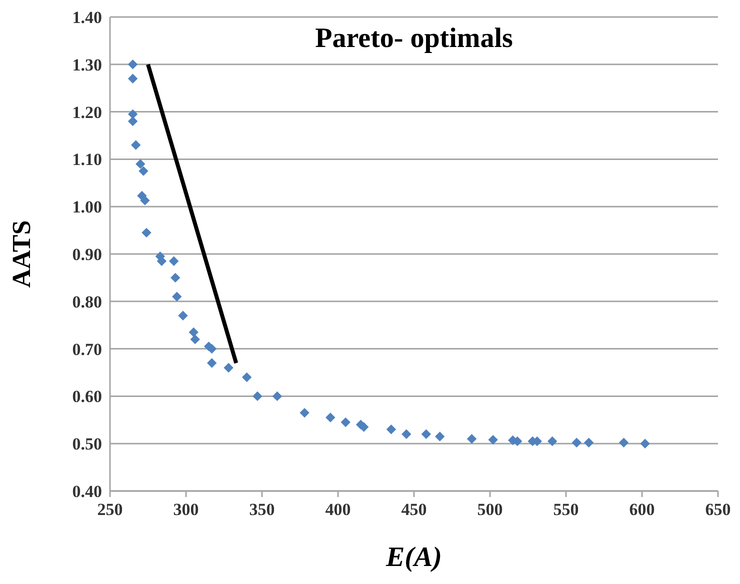 Image resolution: width=740 pixels, height=584 pixels. What do you see at coordinates (414, 38) in the screenshot?
I see `chart-title: Pareto- optimals` at bounding box center [414, 38].